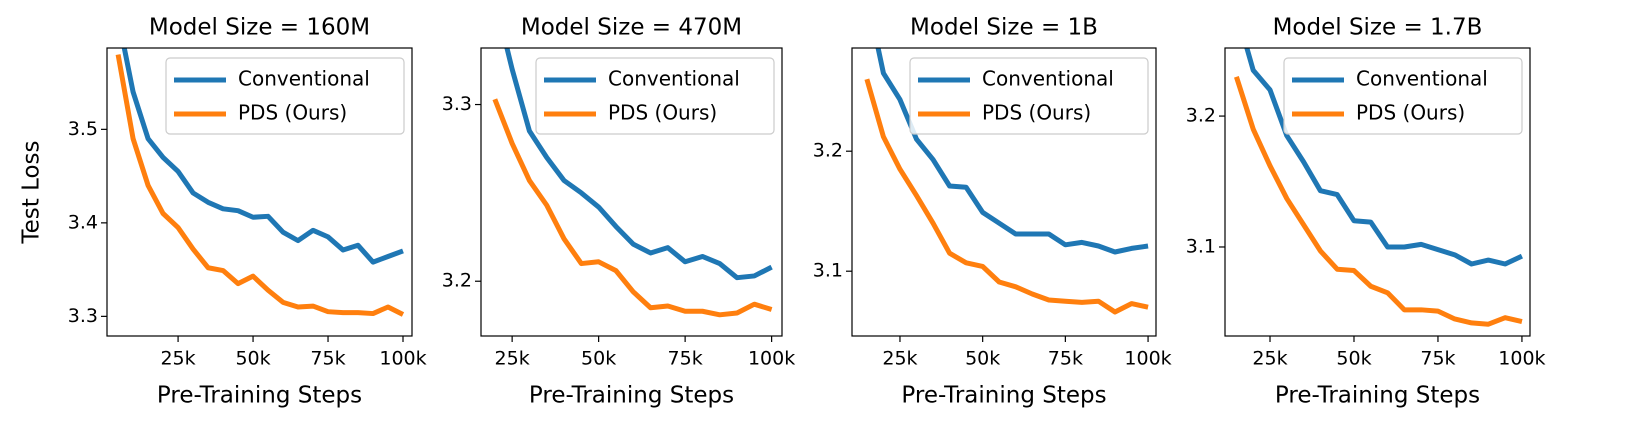 This screenshot has height=445, width=1629. What do you see at coordinates (1004, 28) in the screenshot?
I see `subplot-title: Model Size = 1B` at bounding box center [1004, 28].